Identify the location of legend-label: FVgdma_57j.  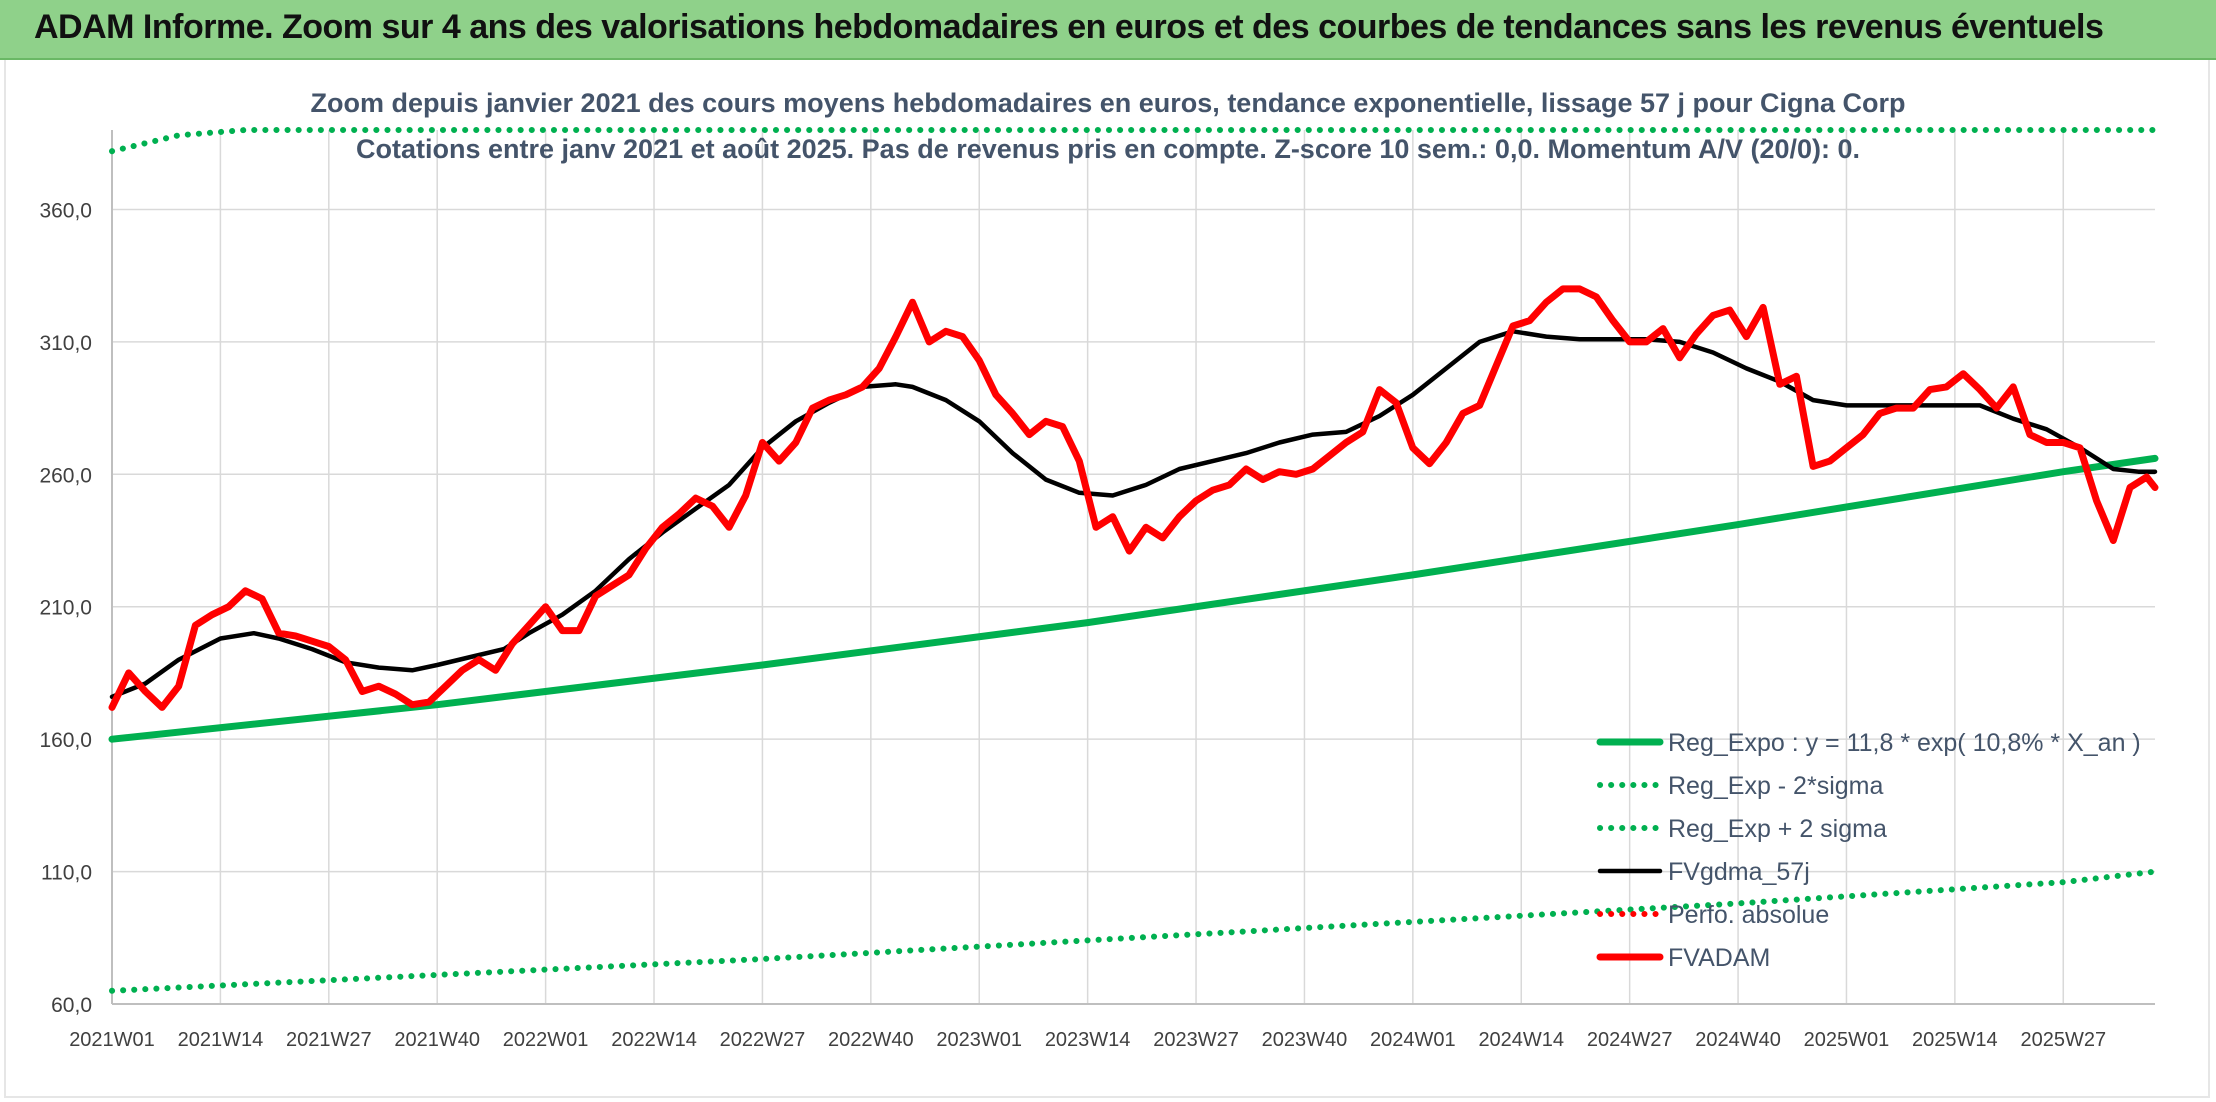
(1739, 872).